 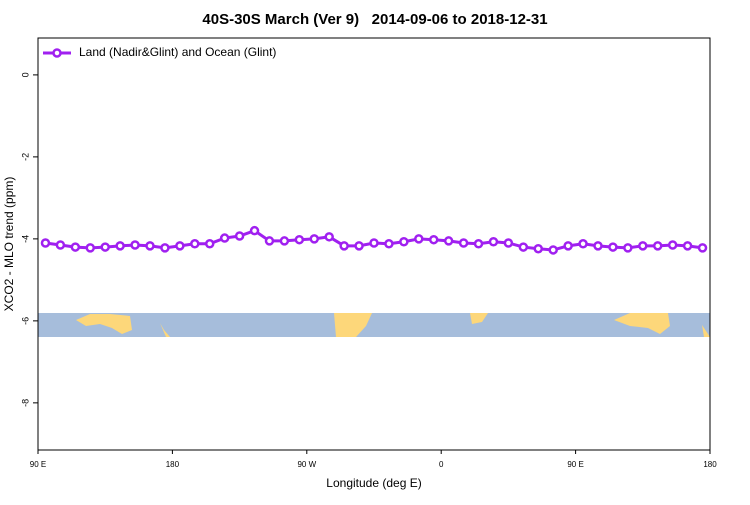 What do you see at coordinates (373, 483) in the screenshot?
I see `x-axis-label: Longitude (deg E)` at bounding box center [373, 483].